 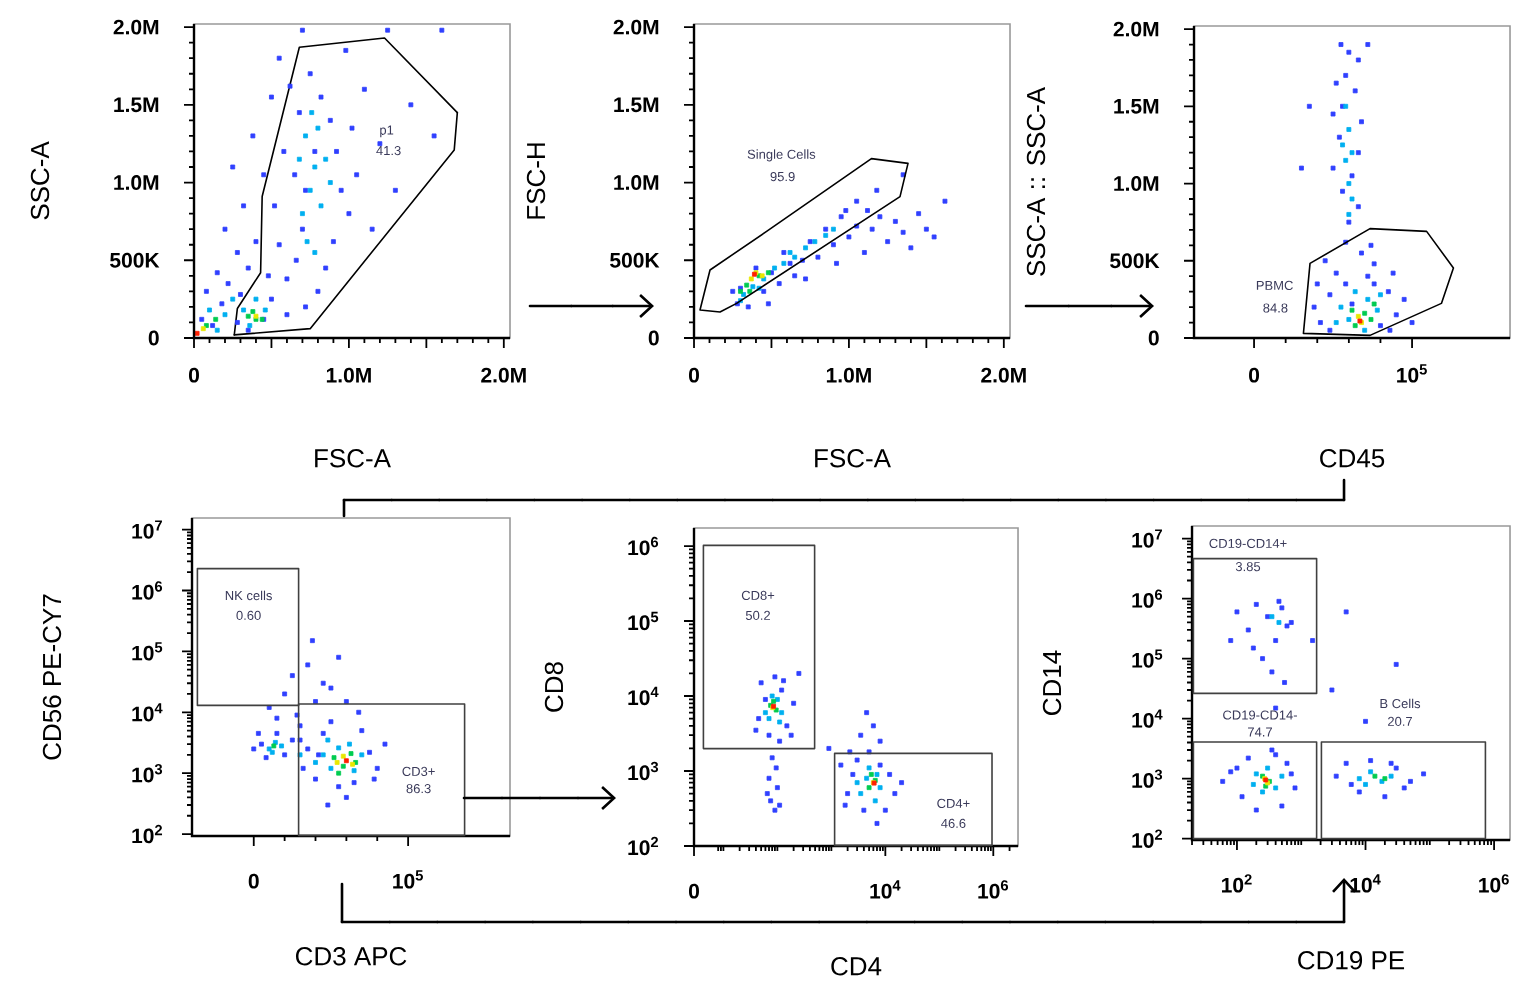 What do you see at coordinates (40, 180) in the screenshot?
I see `y-axis-title: SSC-A` at bounding box center [40, 180].